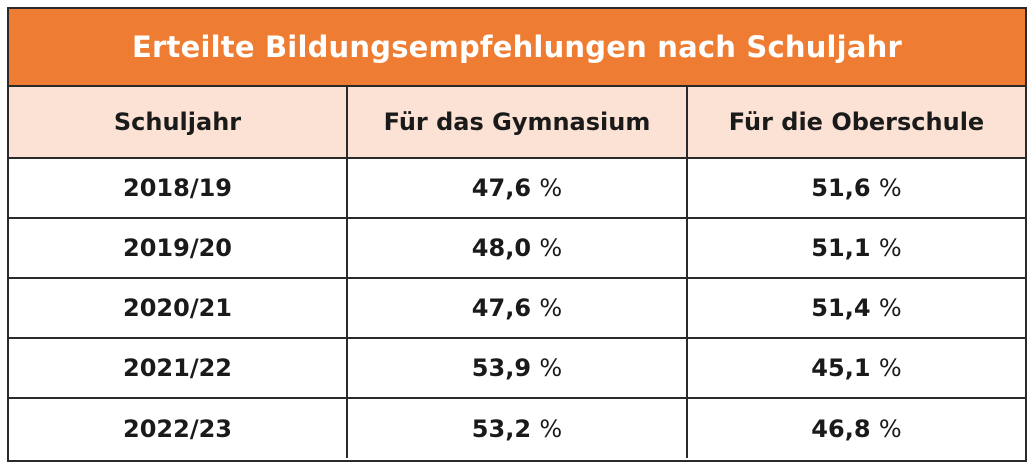  I want to click on column-header-schuljahr: Schuljahr, so click(178, 123).